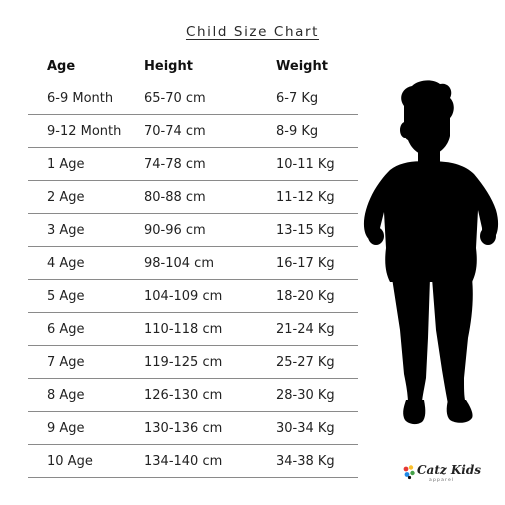  I want to click on table-row: 3 Age 90-96 cm 13-15 Kg, so click(193, 230).